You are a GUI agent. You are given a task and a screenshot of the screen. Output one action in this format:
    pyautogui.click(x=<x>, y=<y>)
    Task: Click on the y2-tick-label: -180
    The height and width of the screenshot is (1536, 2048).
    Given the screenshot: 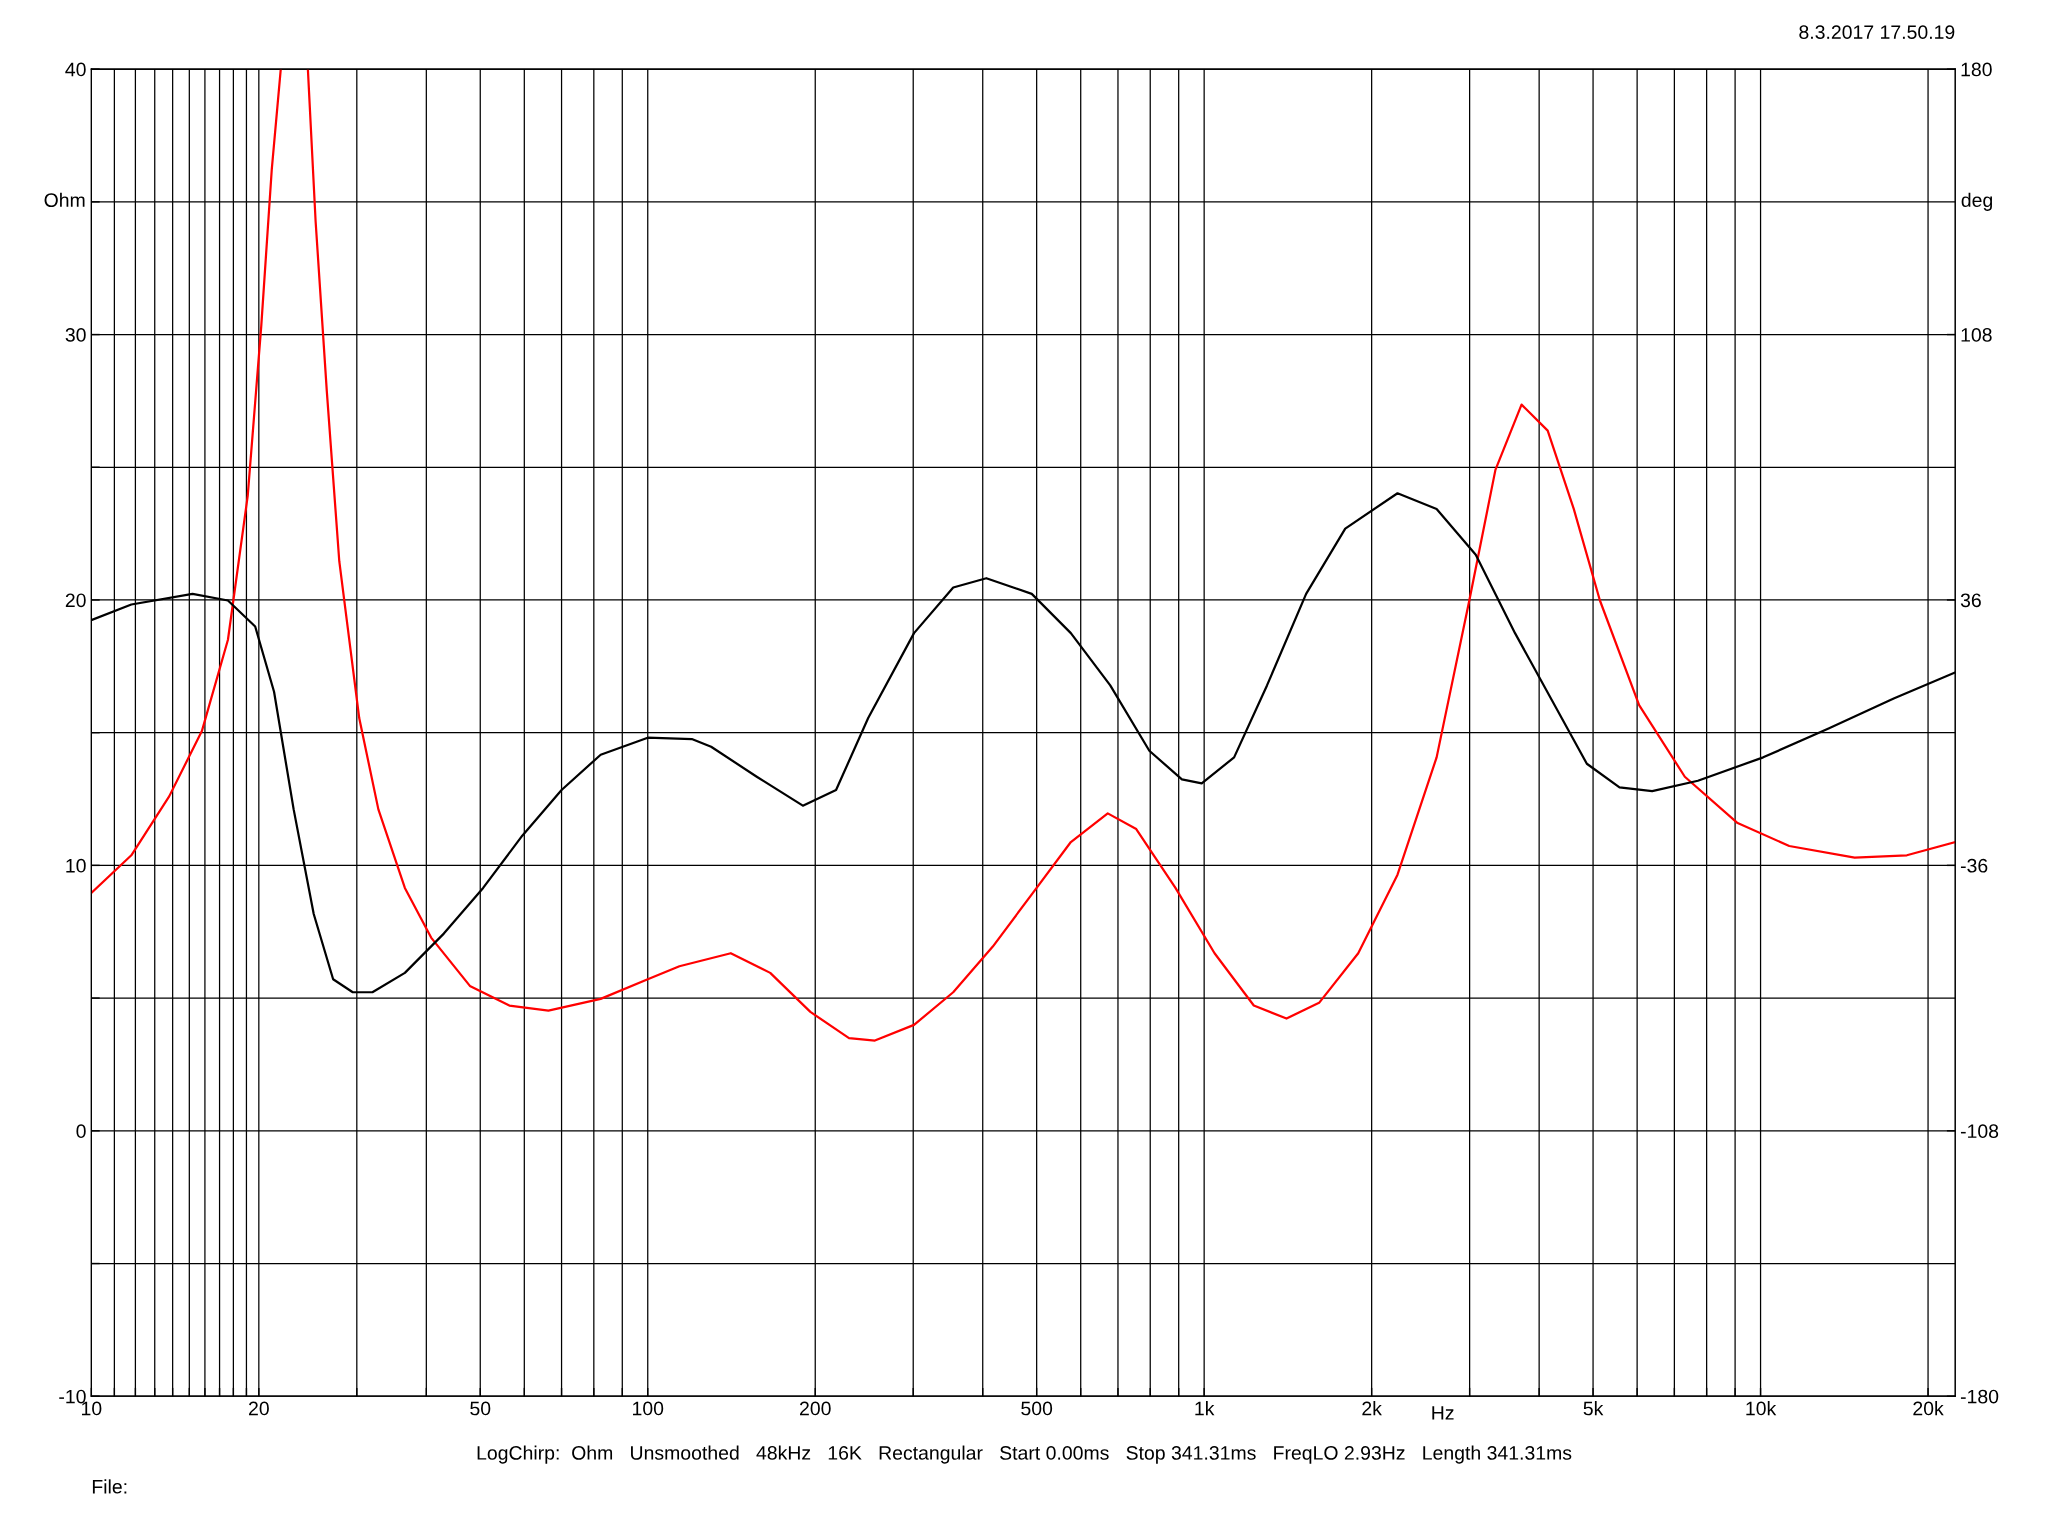 What is the action you would take?
    pyautogui.click(x=1979, y=1396)
    